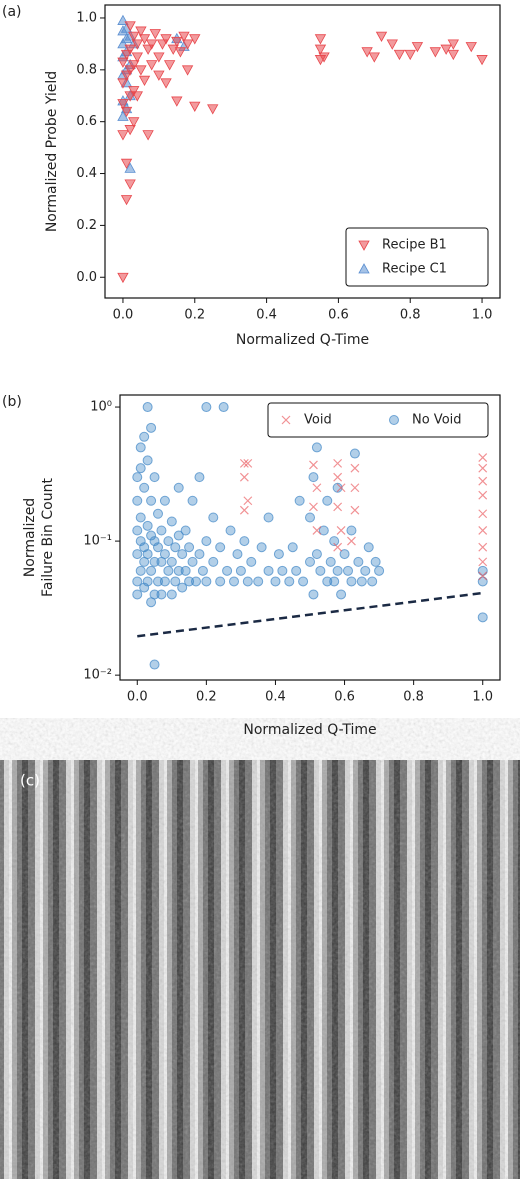 Image resolution: width=520 pixels, height=1179 pixels. I want to click on x-tick-label: 0.4, so click(275, 697).